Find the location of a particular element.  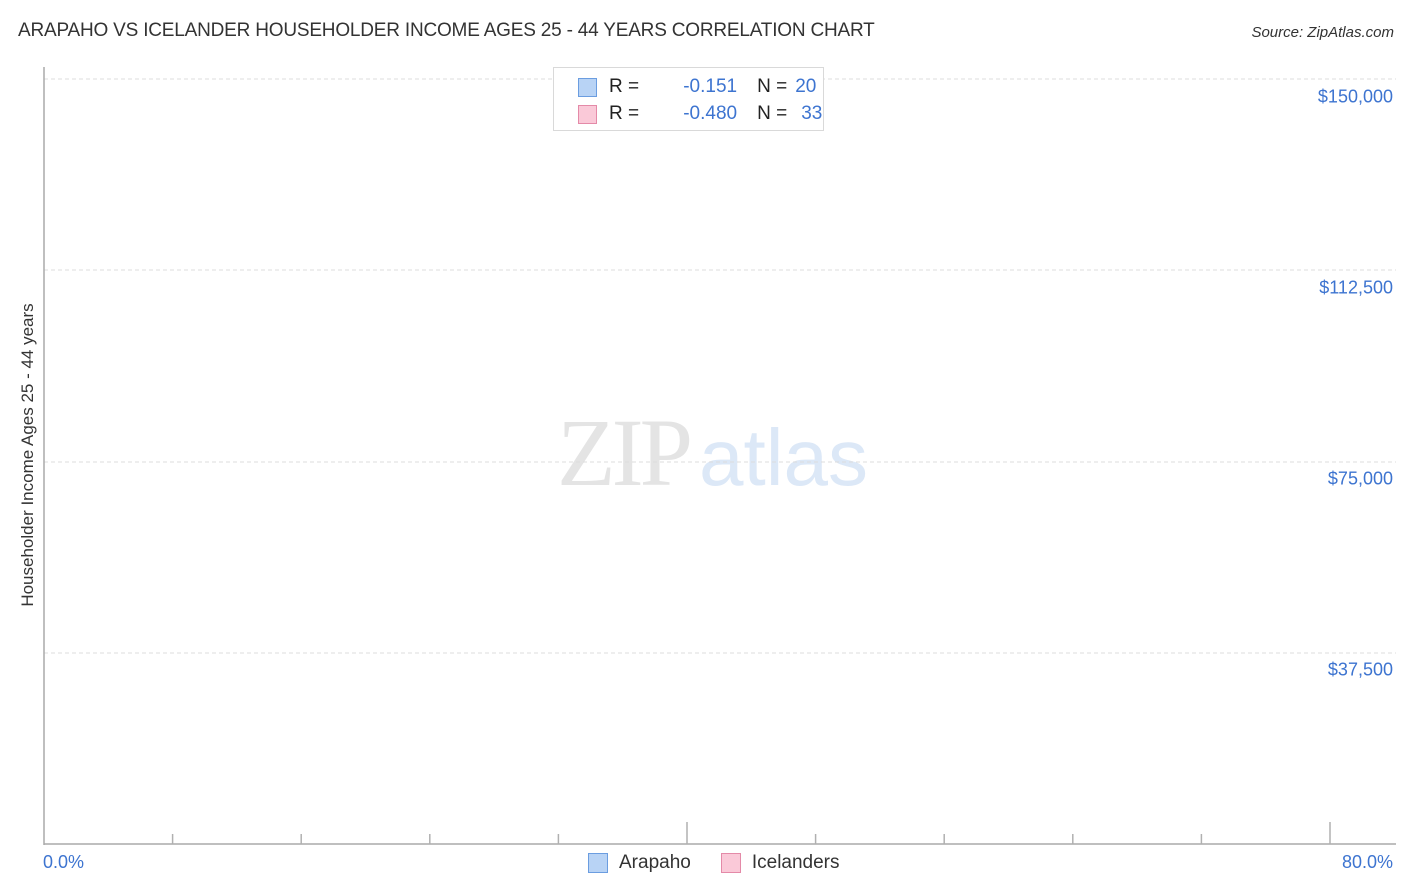

y-tick-37500: $37,500 is located at coordinates (1360, 669).